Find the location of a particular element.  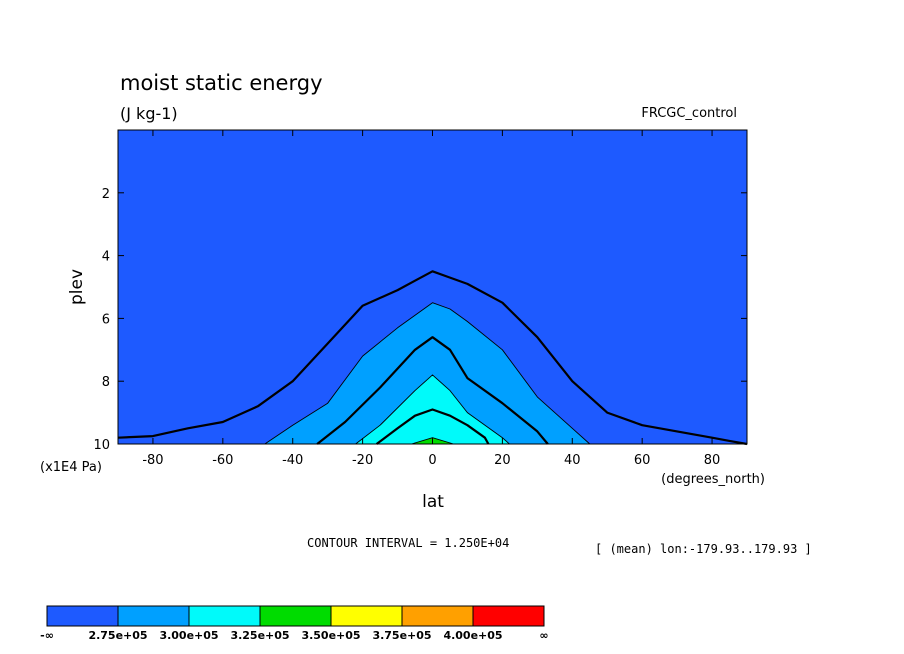

y-tick-label: 2 is located at coordinates (106, 194).